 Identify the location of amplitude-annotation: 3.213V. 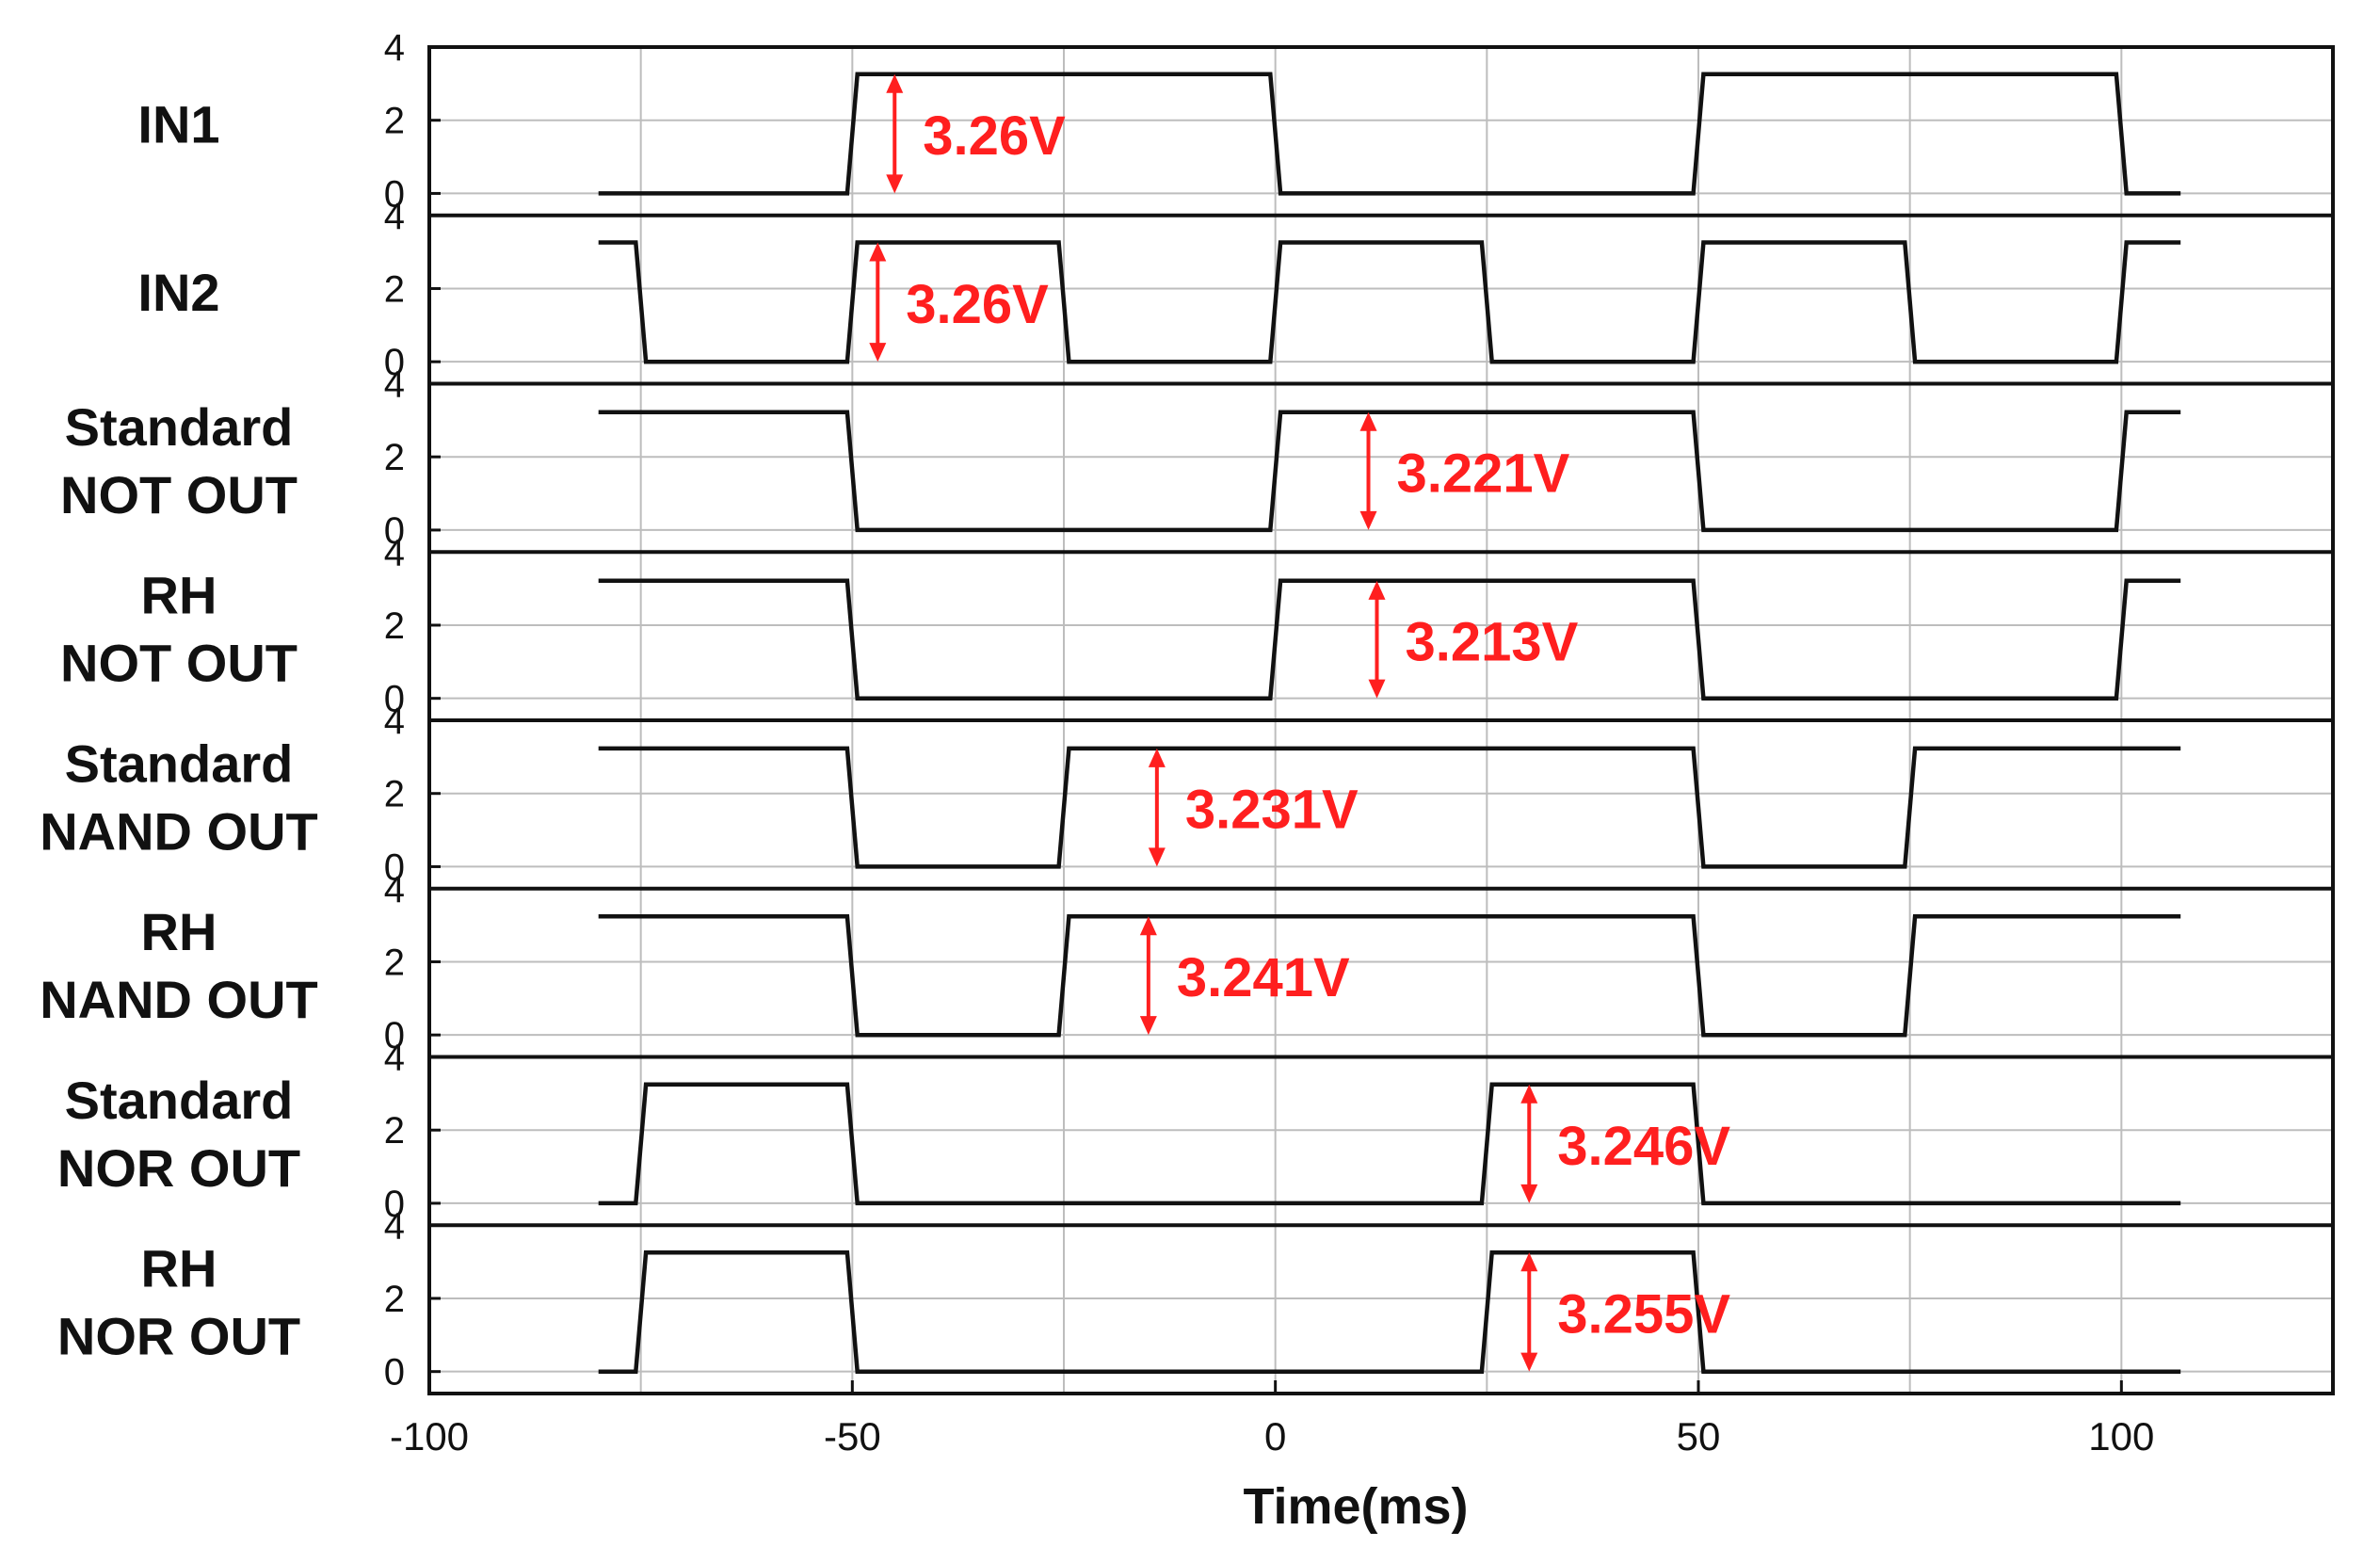
(1492, 641).